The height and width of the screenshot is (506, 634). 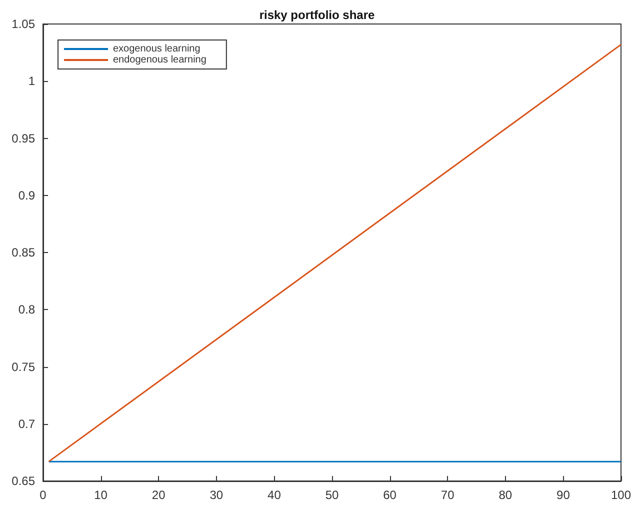 I want to click on x-tick-label: 30, so click(x=217, y=495).